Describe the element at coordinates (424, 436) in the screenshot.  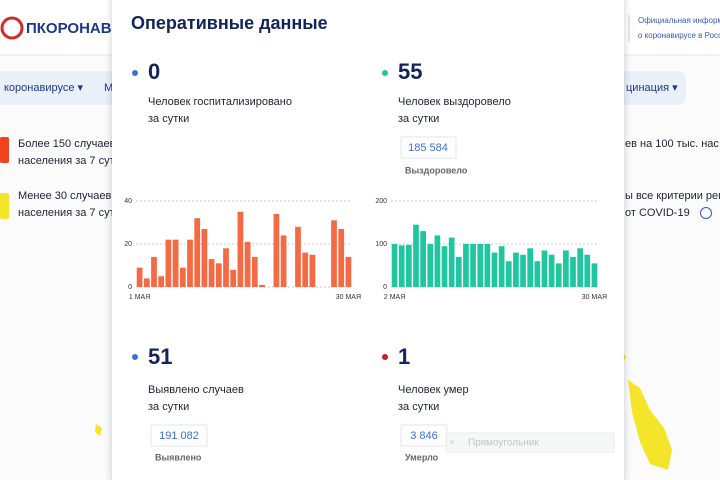
I see `total-value: 3 846` at that location.